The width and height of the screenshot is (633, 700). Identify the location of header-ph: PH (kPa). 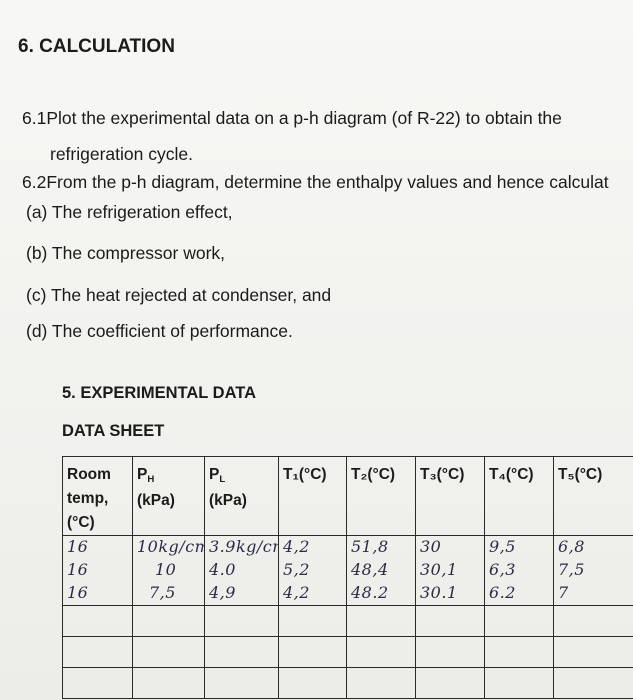
(168, 496).